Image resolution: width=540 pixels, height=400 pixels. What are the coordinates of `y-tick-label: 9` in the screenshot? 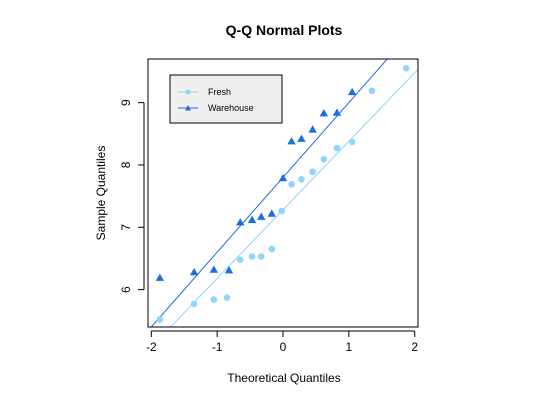 It's located at (126, 102).